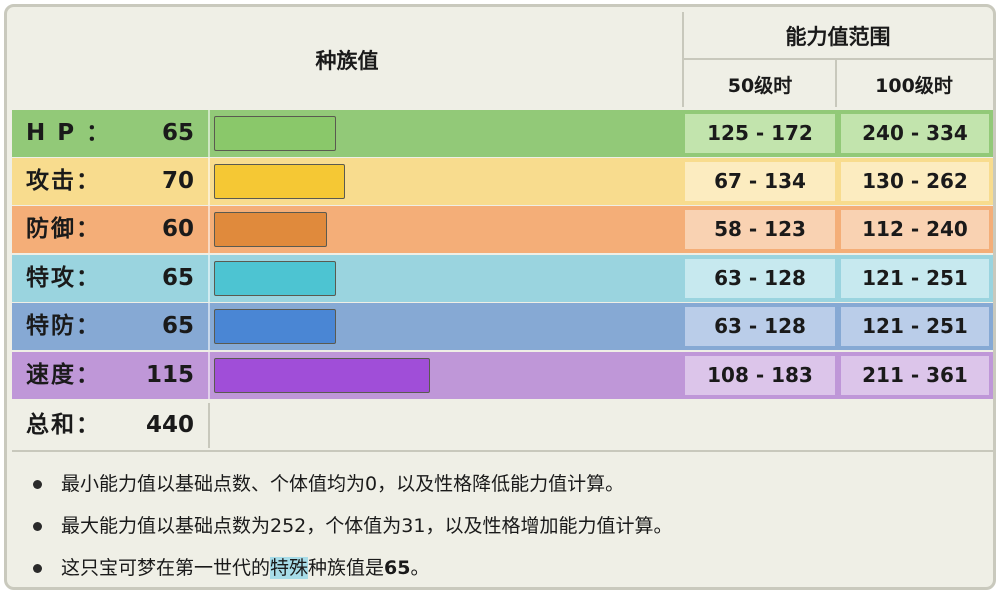 The width and height of the screenshot is (1000, 594). Describe the element at coordinates (177, 181) in the screenshot. I see `stat-value: 70` at that location.